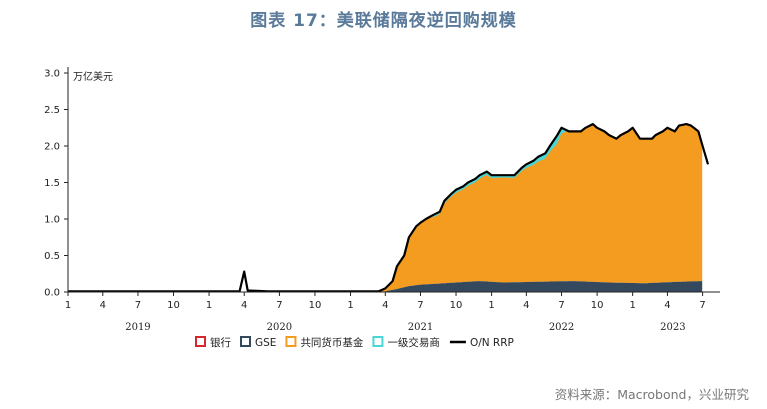 This screenshot has width=767, height=409. Describe the element at coordinates (52, 220) in the screenshot. I see `y-tick-label: 1.0` at that location.